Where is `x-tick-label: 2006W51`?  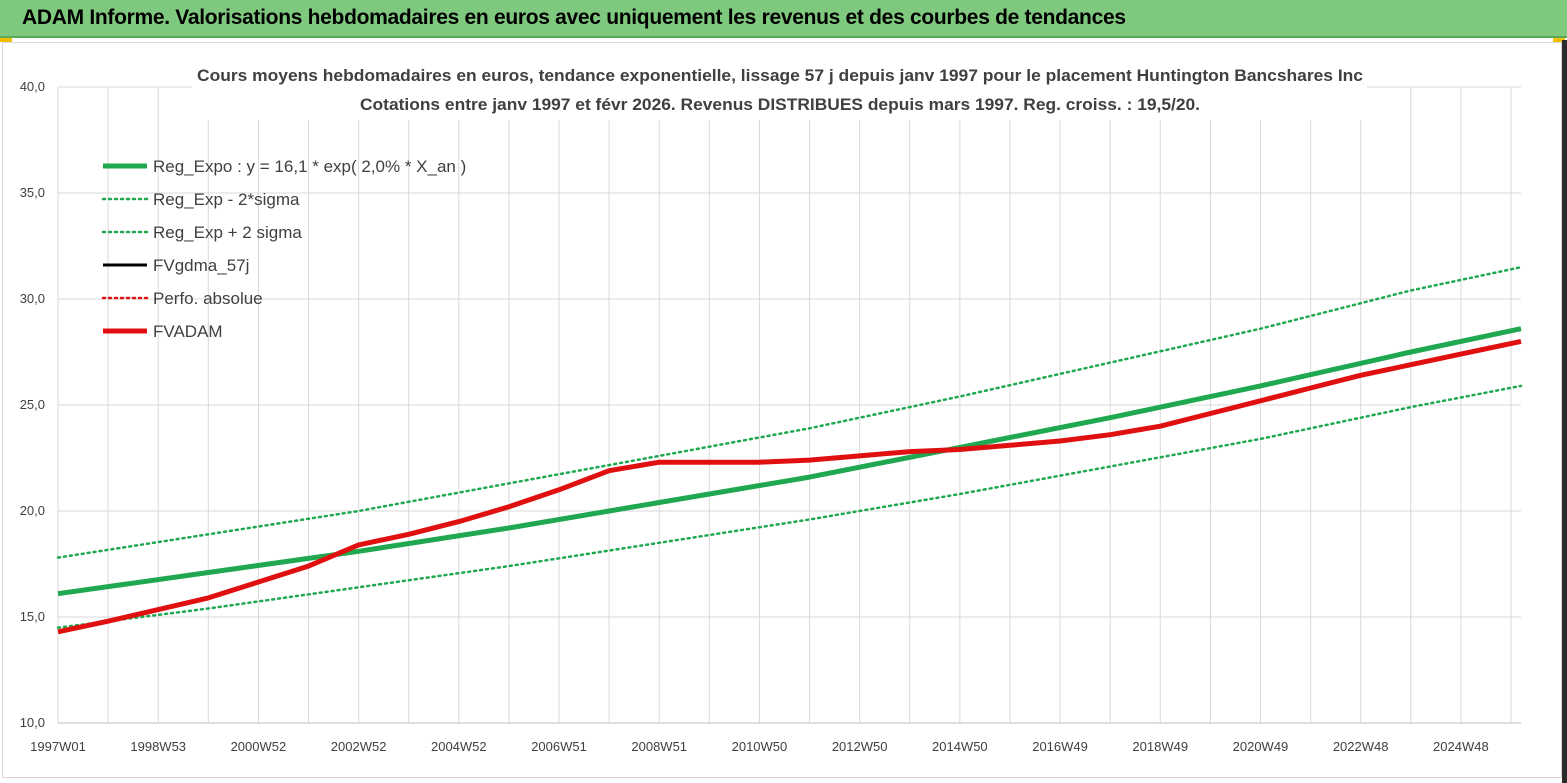 x-tick-label: 2006W51 is located at coordinates (559, 746).